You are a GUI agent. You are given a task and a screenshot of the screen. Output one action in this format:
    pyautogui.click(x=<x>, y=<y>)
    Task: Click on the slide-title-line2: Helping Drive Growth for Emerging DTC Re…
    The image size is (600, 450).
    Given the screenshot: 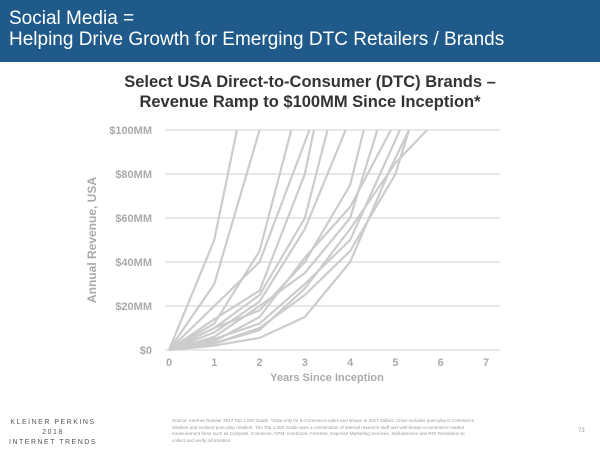 What is the action you would take?
    pyautogui.click(x=257, y=39)
    